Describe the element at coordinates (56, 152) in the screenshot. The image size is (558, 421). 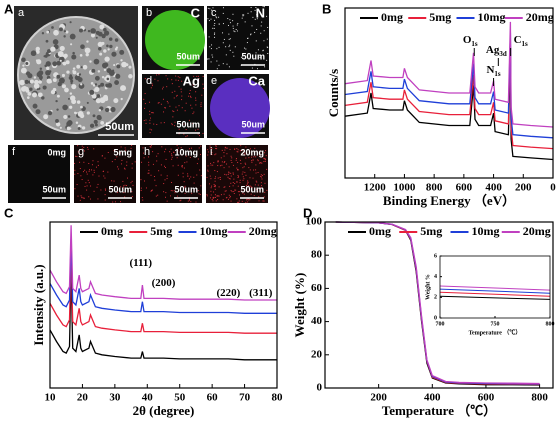
I see `tile-label: 0mg` at that location.